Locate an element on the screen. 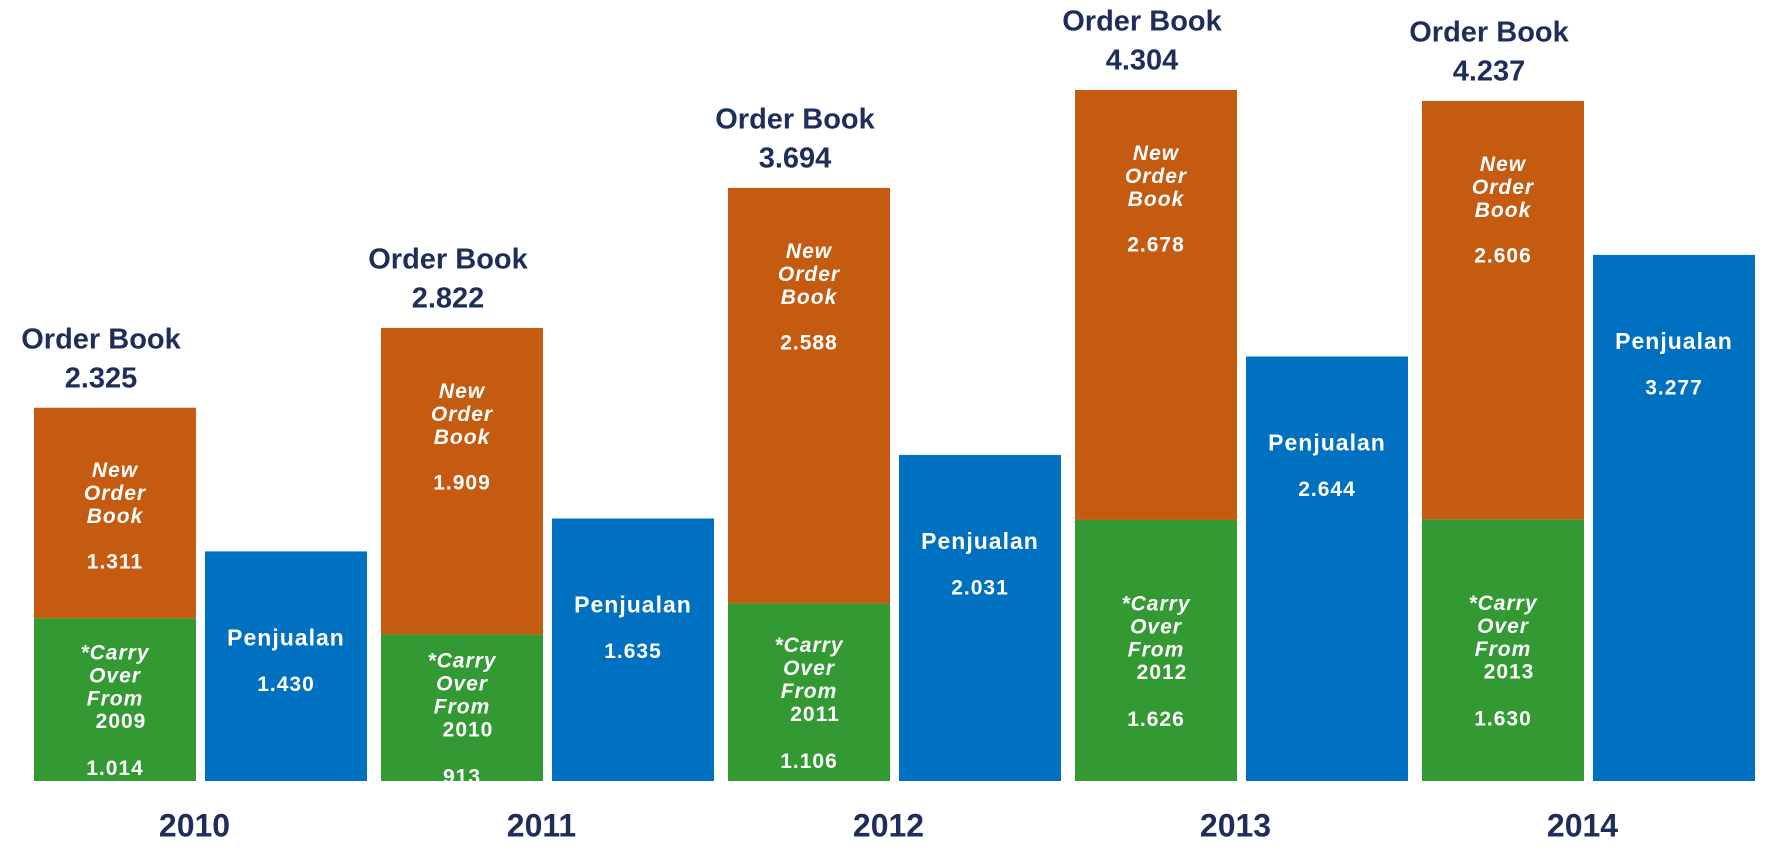  value-label: 1.626 is located at coordinates (1156, 719).